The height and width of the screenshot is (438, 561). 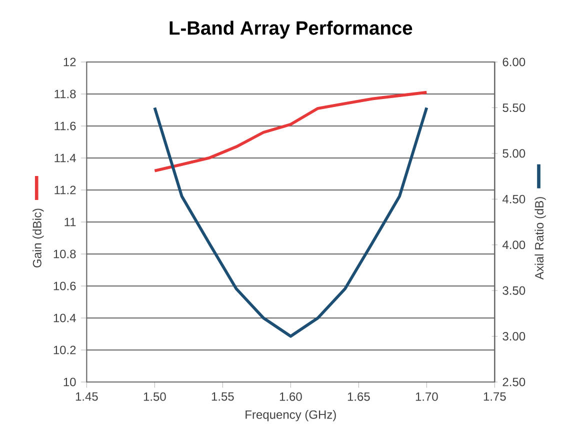 What do you see at coordinates (65, 350) in the screenshot?
I see `y-tick-label: 10.2` at bounding box center [65, 350].